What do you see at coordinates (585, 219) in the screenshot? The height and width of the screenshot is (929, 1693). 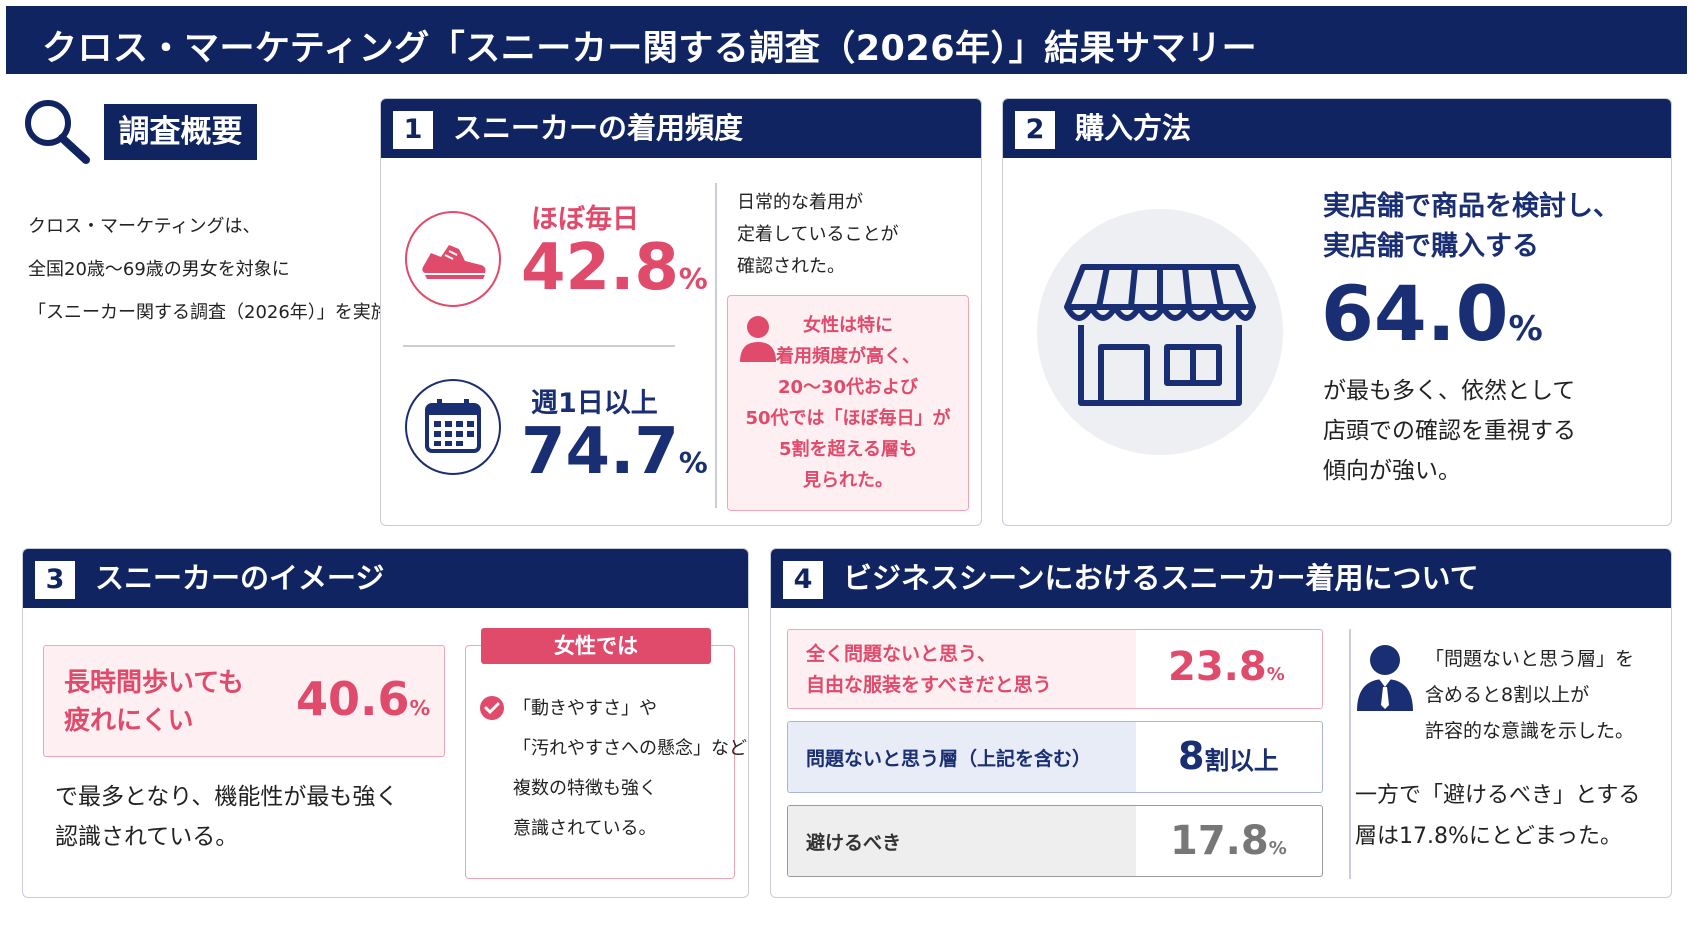 I see `daily-label: ほぼ毎日` at bounding box center [585, 219].